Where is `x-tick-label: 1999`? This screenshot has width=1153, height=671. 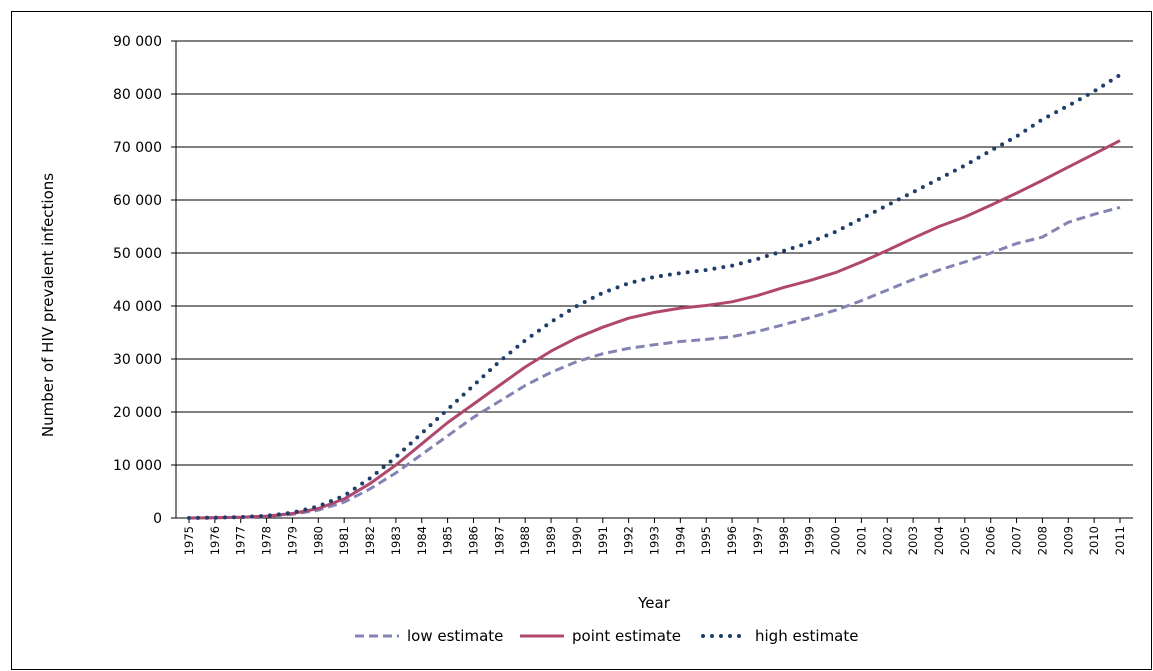 x-tick-label: 1999 is located at coordinates (810, 540).